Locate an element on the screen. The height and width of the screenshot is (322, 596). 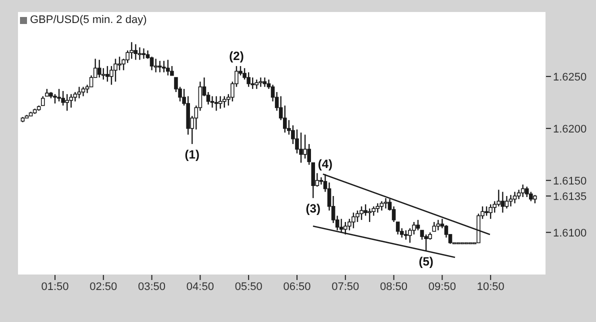
x-tick-label: 05:50 is located at coordinates (248, 286).